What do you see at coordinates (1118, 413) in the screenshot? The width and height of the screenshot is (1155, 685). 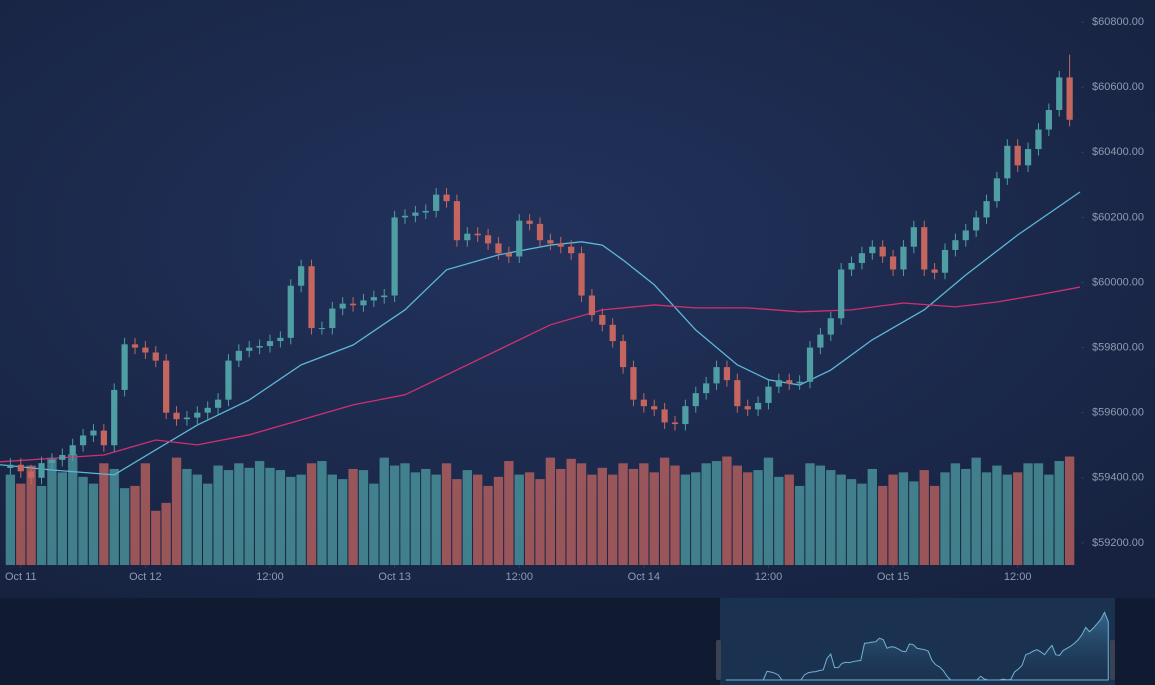 I see `y-tick-label: $59600.00` at bounding box center [1118, 413].